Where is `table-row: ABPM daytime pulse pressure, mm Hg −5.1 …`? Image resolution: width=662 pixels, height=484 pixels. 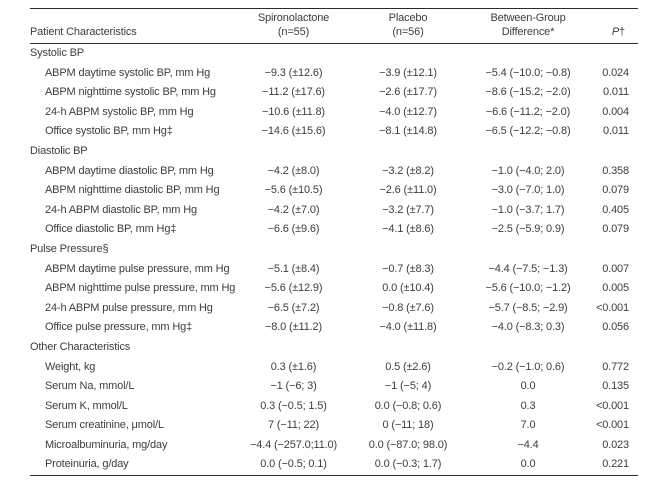 table-row: ABPM daytime pulse pressure, mm Hg −5.1 … is located at coordinates (334, 270).